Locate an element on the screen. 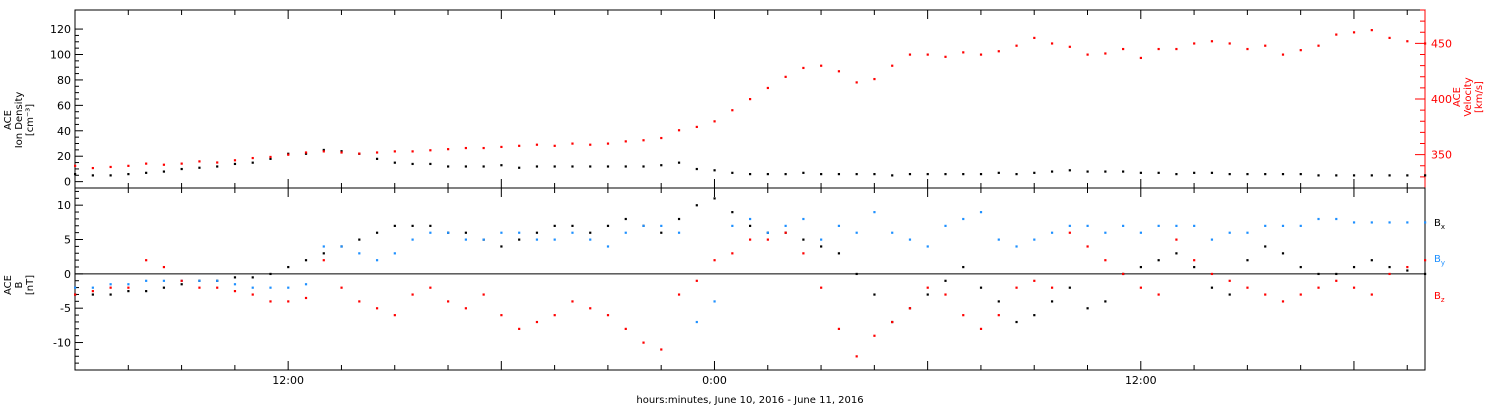 This screenshot has height=410, width=1500. bottom-ylabel-line3: [nT] is located at coordinates (30, 285).